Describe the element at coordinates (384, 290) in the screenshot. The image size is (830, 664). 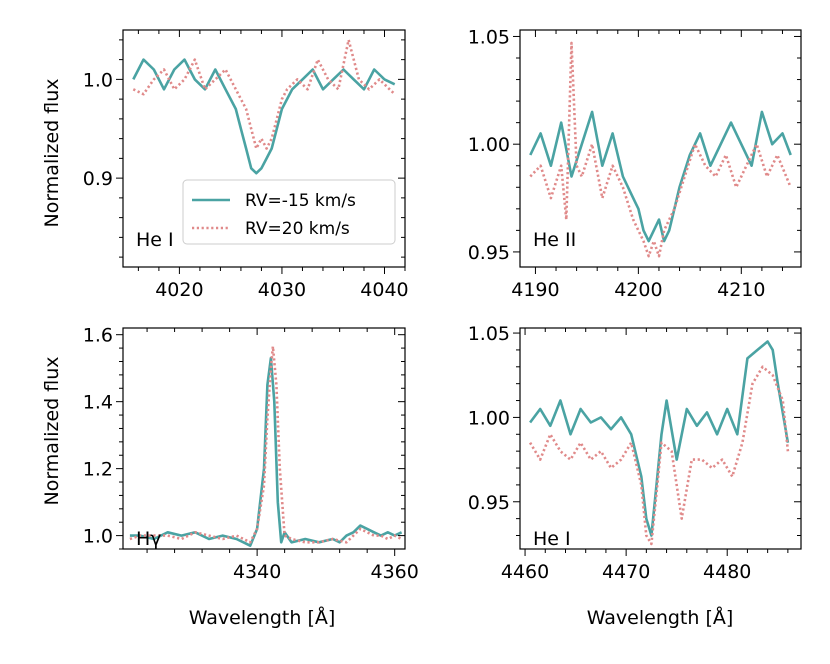
I see `x-tick-label: 4040` at that location.